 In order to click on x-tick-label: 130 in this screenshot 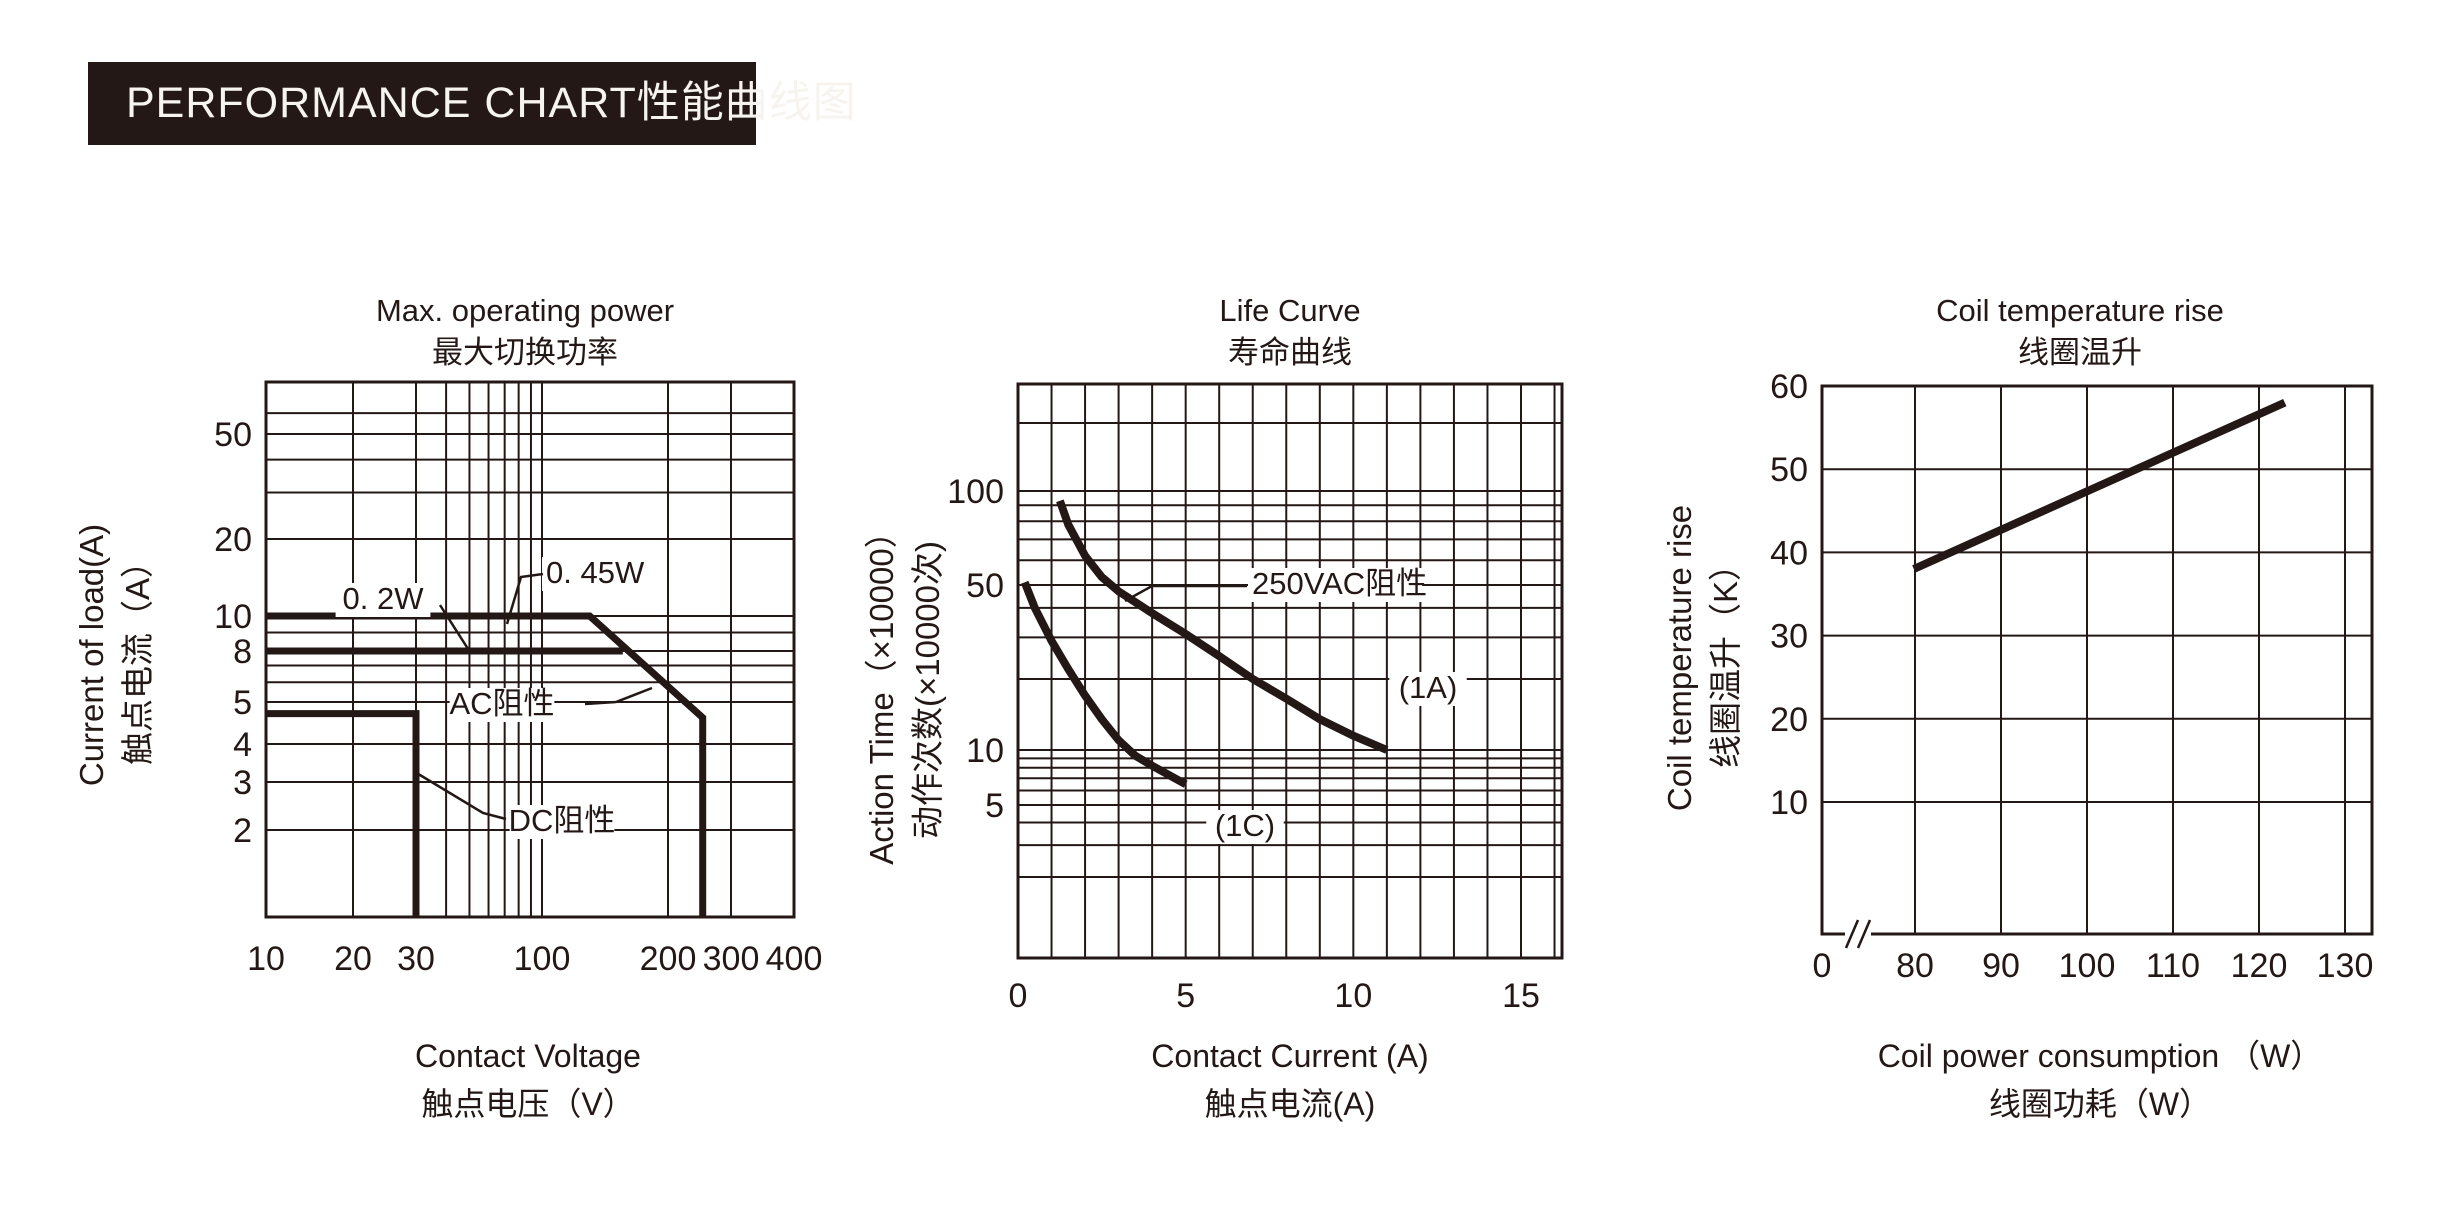, I will do `click(2345, 966)`.